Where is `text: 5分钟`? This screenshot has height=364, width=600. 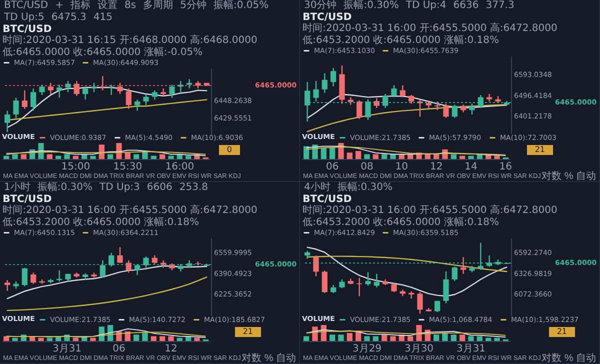 text: 5分钟 is located at coordinates (193, 6).